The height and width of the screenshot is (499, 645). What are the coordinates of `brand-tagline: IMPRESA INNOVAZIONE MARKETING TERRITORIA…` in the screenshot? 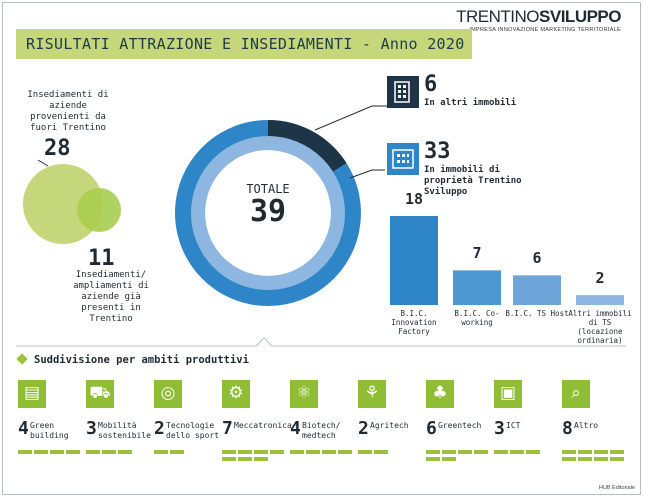 It's located at (545, 30).